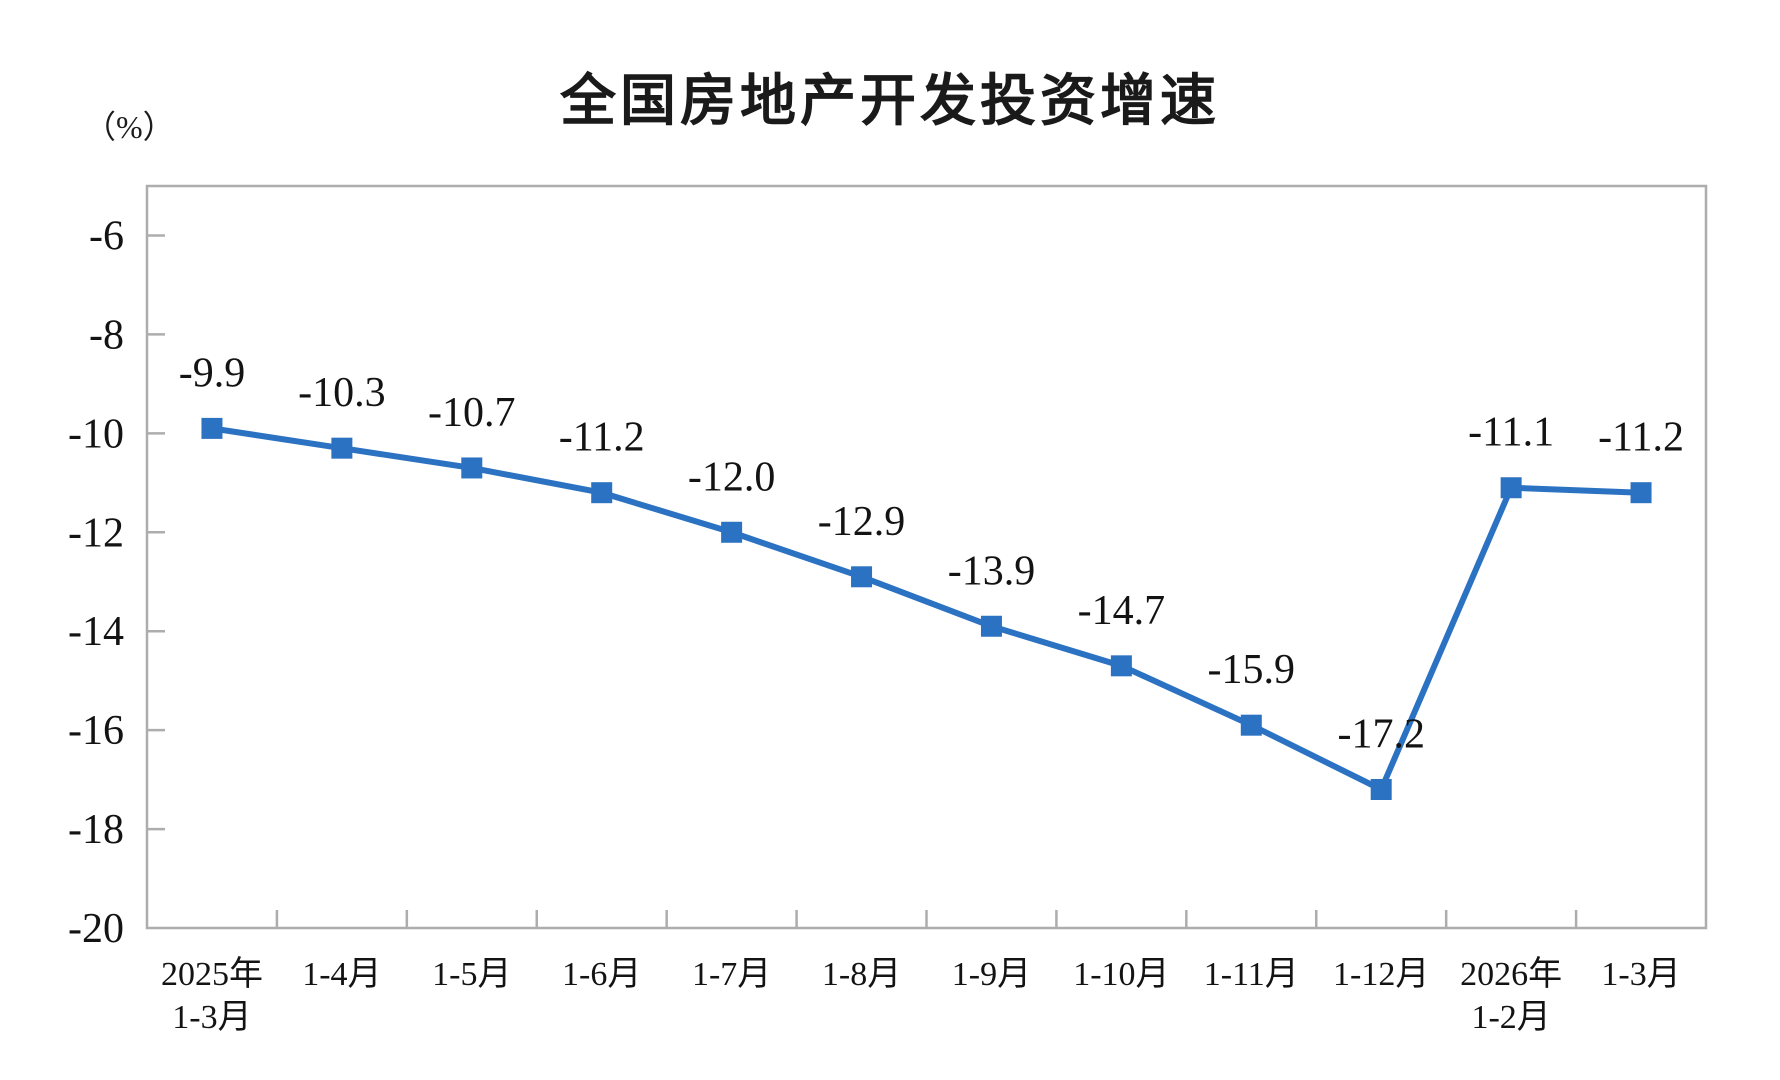 The width and height of the screenshot is (1780, 1080). What do you see at coordinates (1381, 974) in the screenshot?
I see `x-axis-label: 1-12月` at bounding box center [1381, 974].